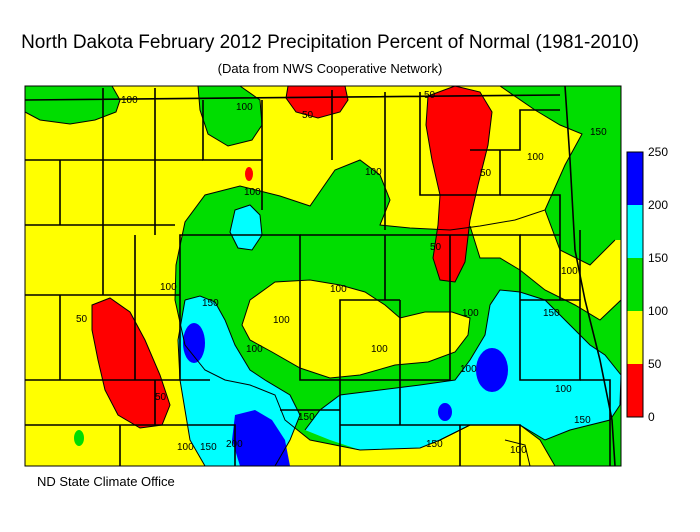 This screenshot has width=700, height=532. What do you see at coordinates (651, 417) in the screenshot?
I see `legend-tick: 0` at bounding box center [651, 417].